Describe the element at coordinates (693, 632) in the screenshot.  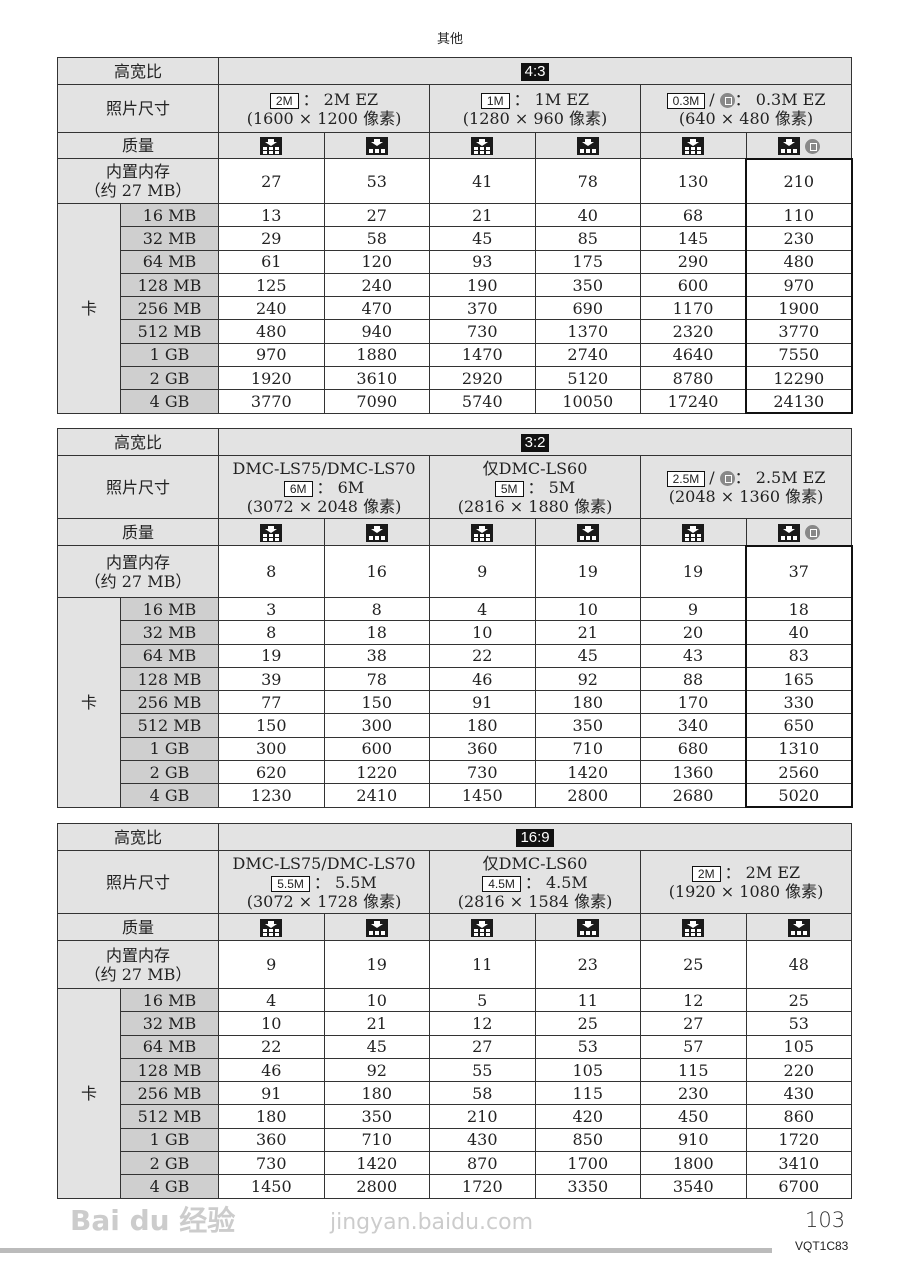
I see `card-count: 20` at that location.